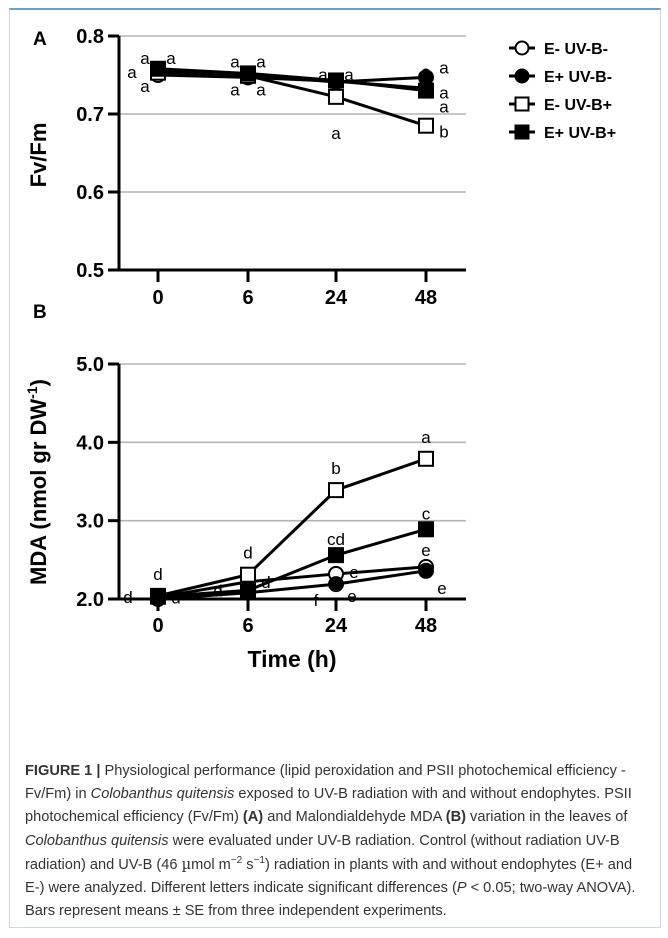  Describe the element at coordinates (336, 539) in the screenshot. I see `significance-letter: cd` at that location.